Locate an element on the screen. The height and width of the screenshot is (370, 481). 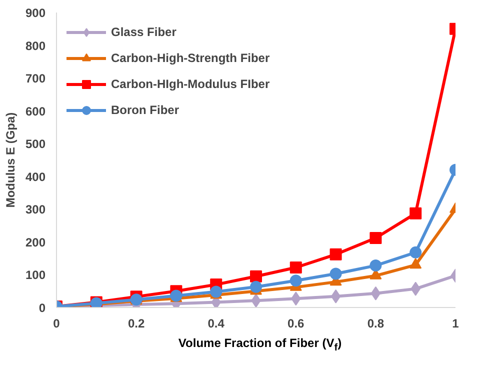
y-tick-label: 700 is located at coordinates (35, 79).